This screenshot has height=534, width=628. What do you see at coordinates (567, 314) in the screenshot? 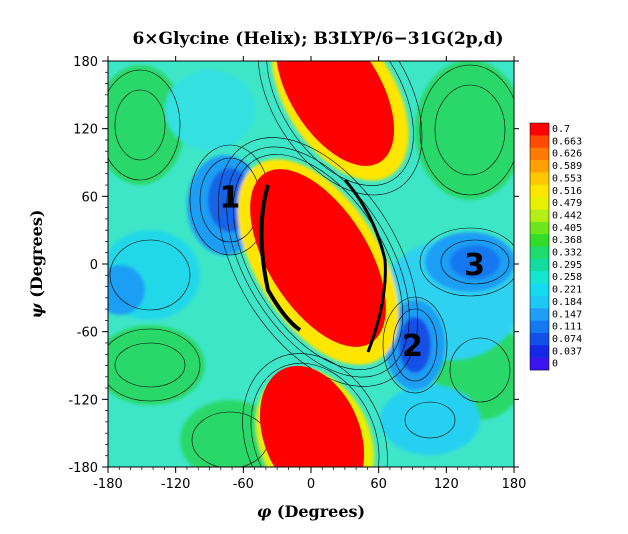
I see `colorbar-label: 0.147` at bounding box center [567, 314].